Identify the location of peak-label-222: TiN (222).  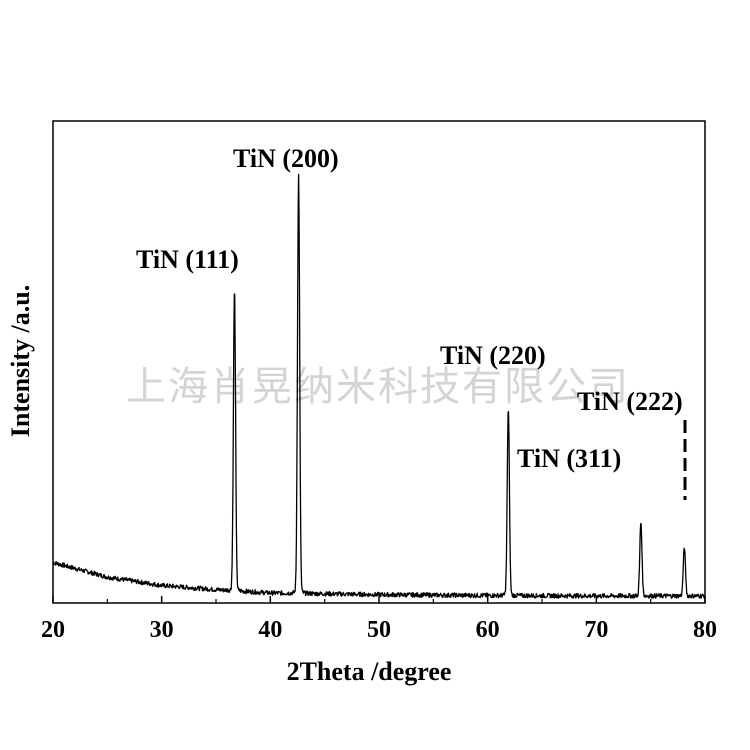
(630, 401).